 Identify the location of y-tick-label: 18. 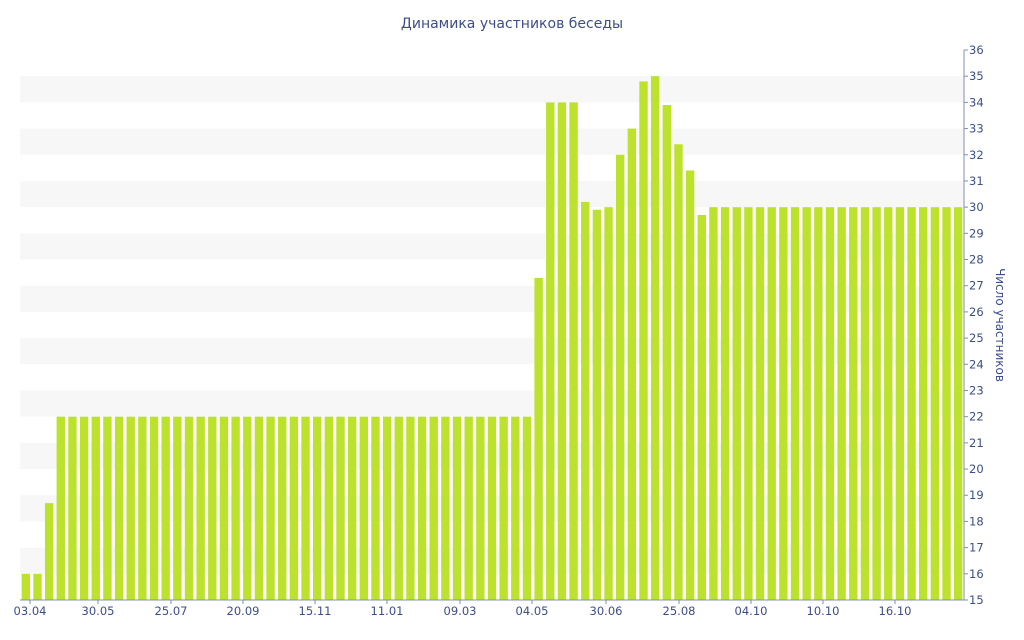
(976, 521).